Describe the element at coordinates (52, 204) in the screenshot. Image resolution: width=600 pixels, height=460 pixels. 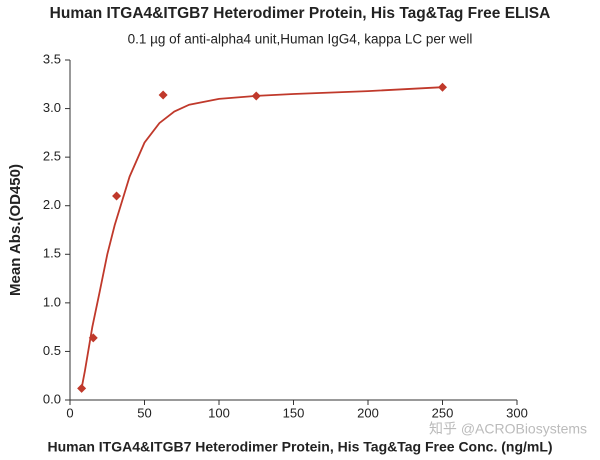
I see `y-tick-label: 2.0` at that location.